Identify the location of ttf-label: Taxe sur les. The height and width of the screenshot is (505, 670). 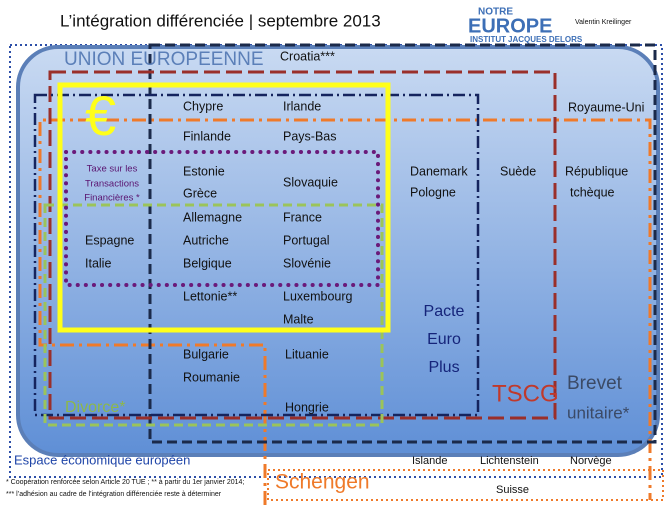
(112, 169).